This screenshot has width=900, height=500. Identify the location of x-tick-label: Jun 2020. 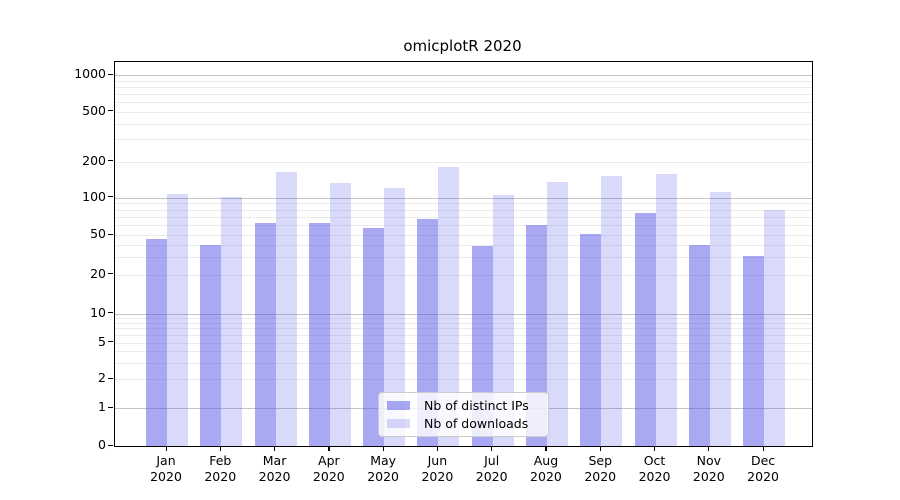
(437, 468).